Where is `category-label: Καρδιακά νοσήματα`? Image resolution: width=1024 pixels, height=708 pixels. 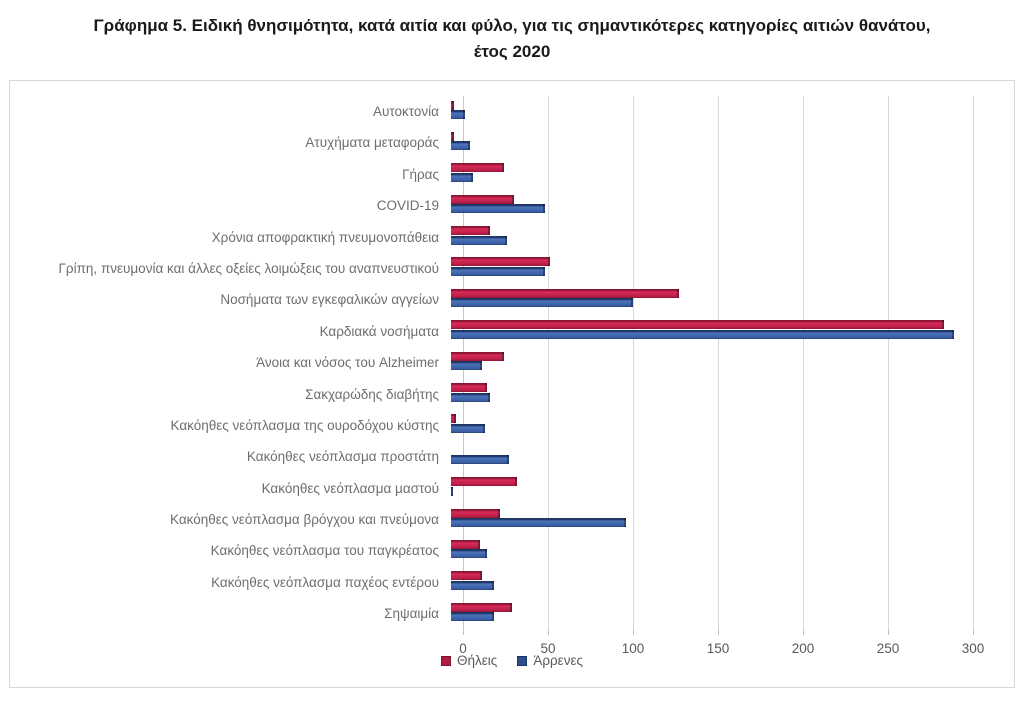 category-label: Καρδιακά νοσήματα is located at coordinates (379, 331).